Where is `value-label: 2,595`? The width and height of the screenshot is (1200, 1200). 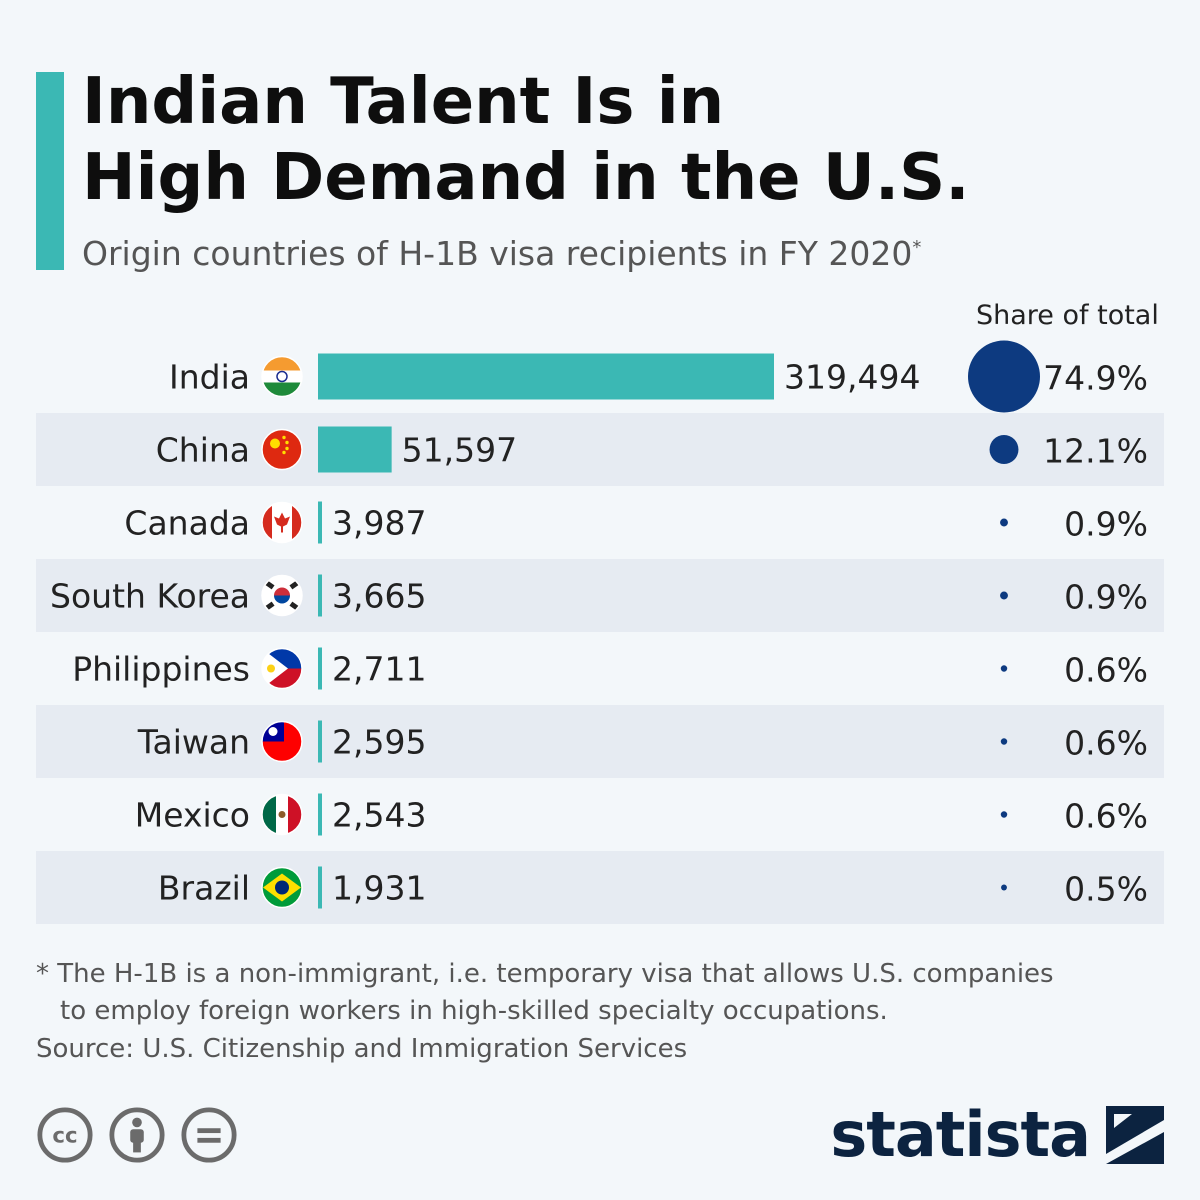
value-label: 2,595 is located at coordinates (379, 742).